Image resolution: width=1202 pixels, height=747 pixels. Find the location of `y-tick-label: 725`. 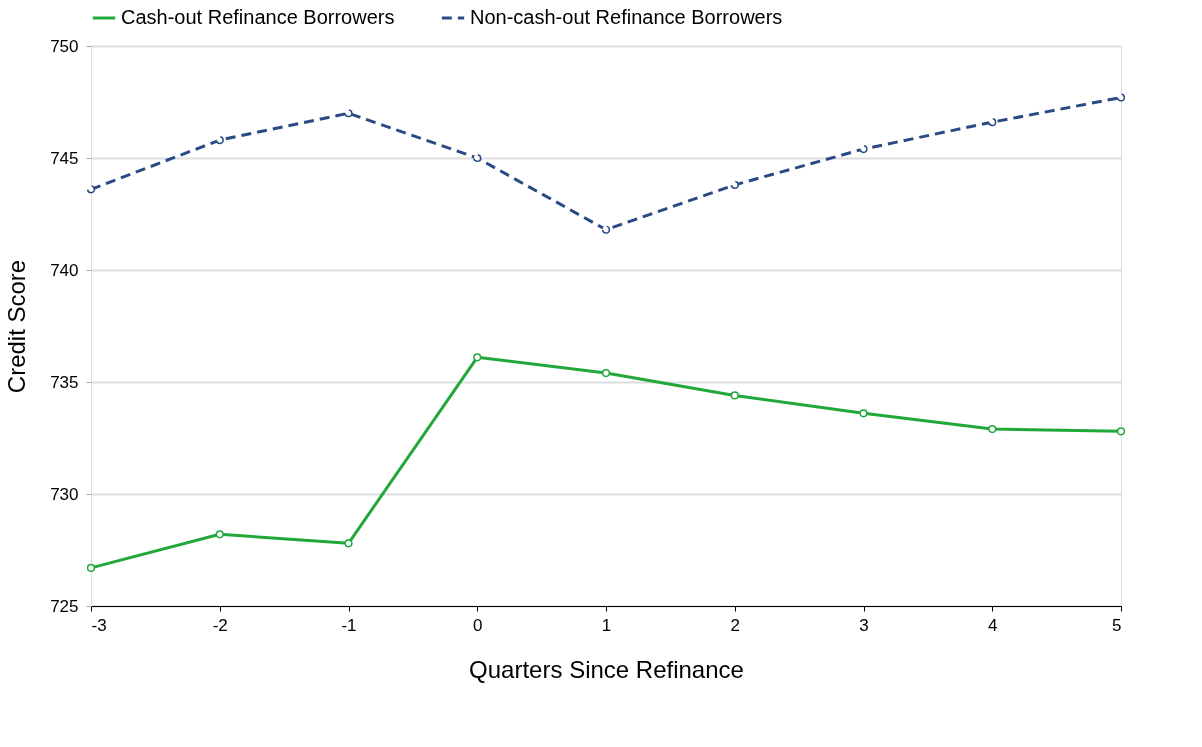

y-tick-label: 725 is located at coordinates (64, 606).